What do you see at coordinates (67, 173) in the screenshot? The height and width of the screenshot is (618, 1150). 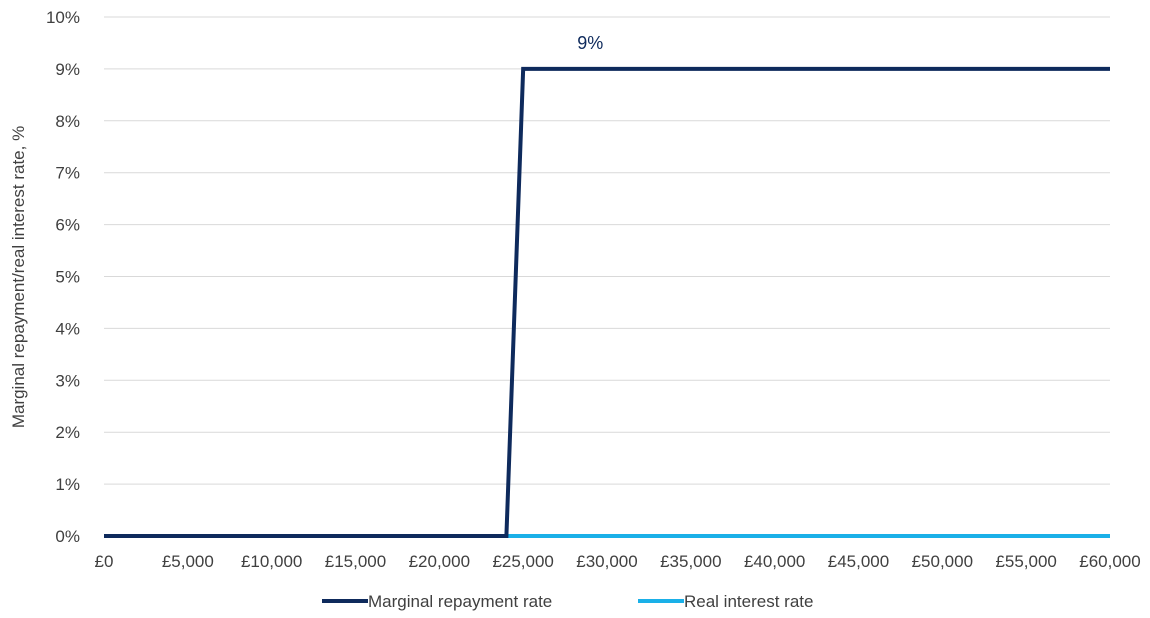 I see `y-tick-label: 7%` at bounding box center [67, 173].